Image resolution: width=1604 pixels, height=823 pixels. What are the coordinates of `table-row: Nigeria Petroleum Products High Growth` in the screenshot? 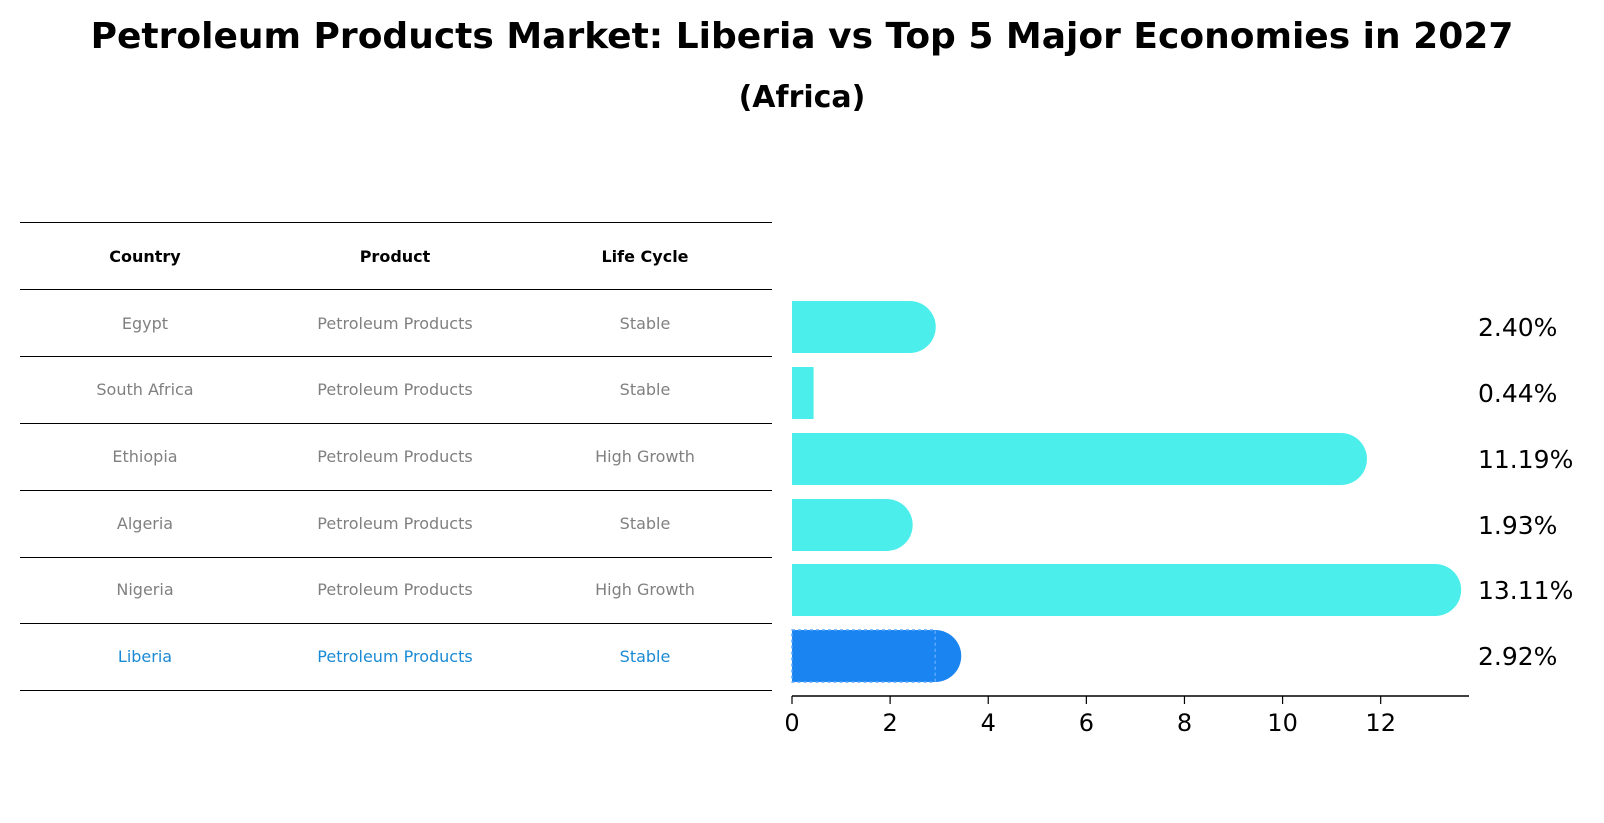 It's located at (396, 589).